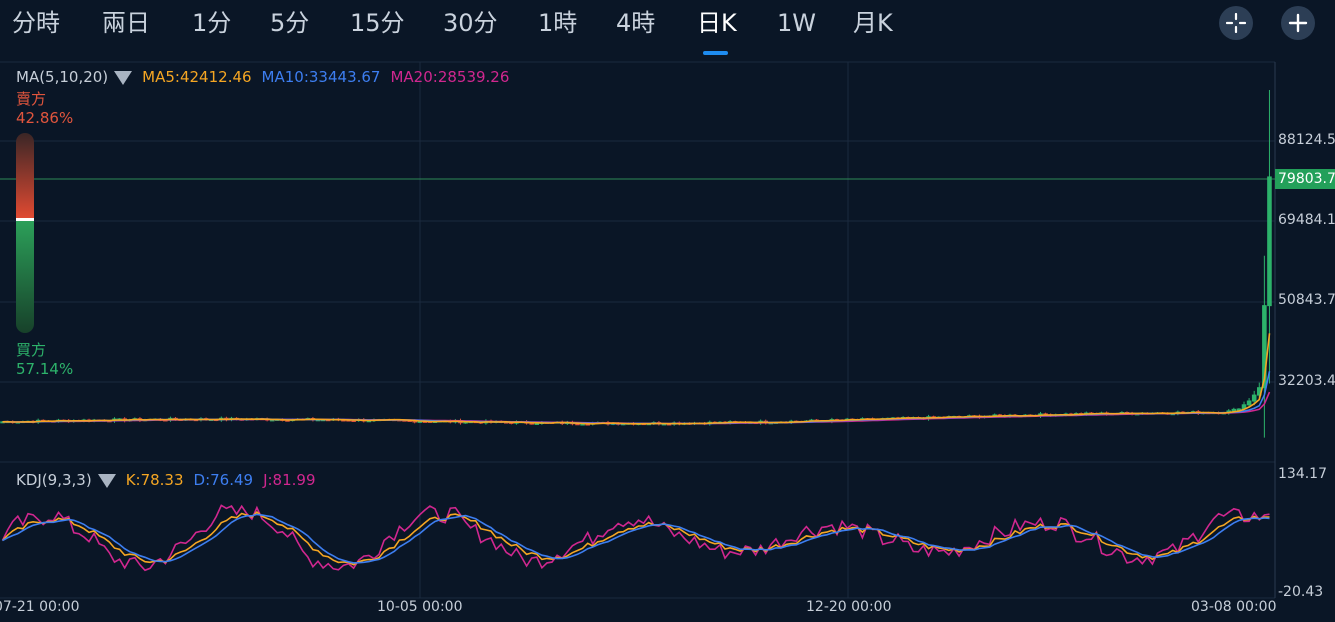 The width and height of the screenshot is (1335, 622). Describe the element at coordinates (62, 77) in the screenshot. I see `ma-legend-label: MA(5,10,20)` at that location.